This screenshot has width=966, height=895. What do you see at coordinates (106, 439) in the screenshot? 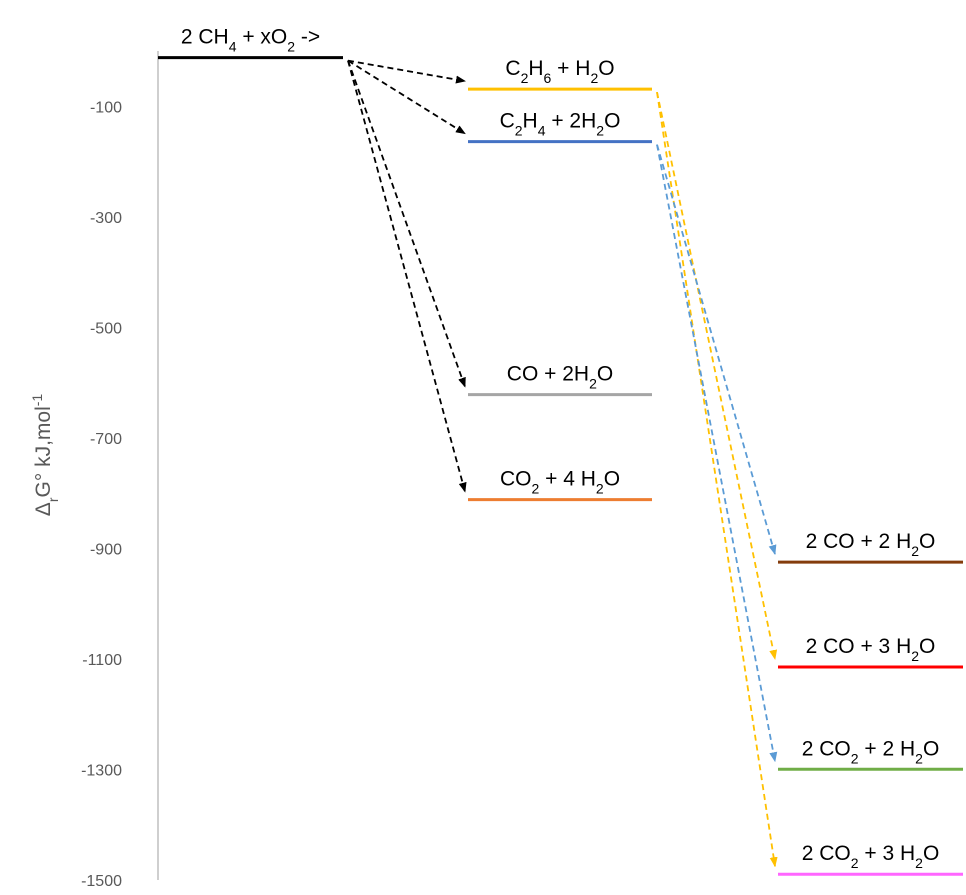
I see `y-tick-label: -700` at bounding box center [106, 439].